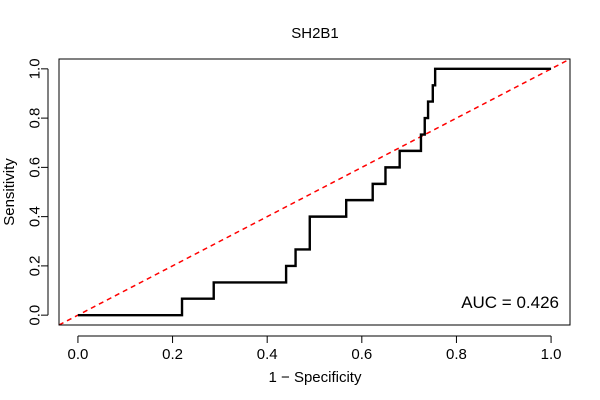  I want to click on auc-annotation: AUC = 0.426, so click(510, 302).